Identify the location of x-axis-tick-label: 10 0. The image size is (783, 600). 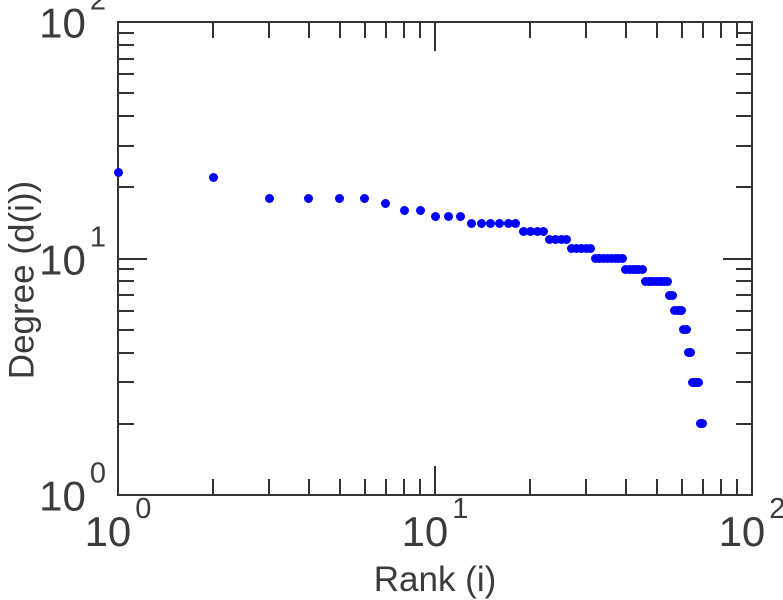
(118, 525).